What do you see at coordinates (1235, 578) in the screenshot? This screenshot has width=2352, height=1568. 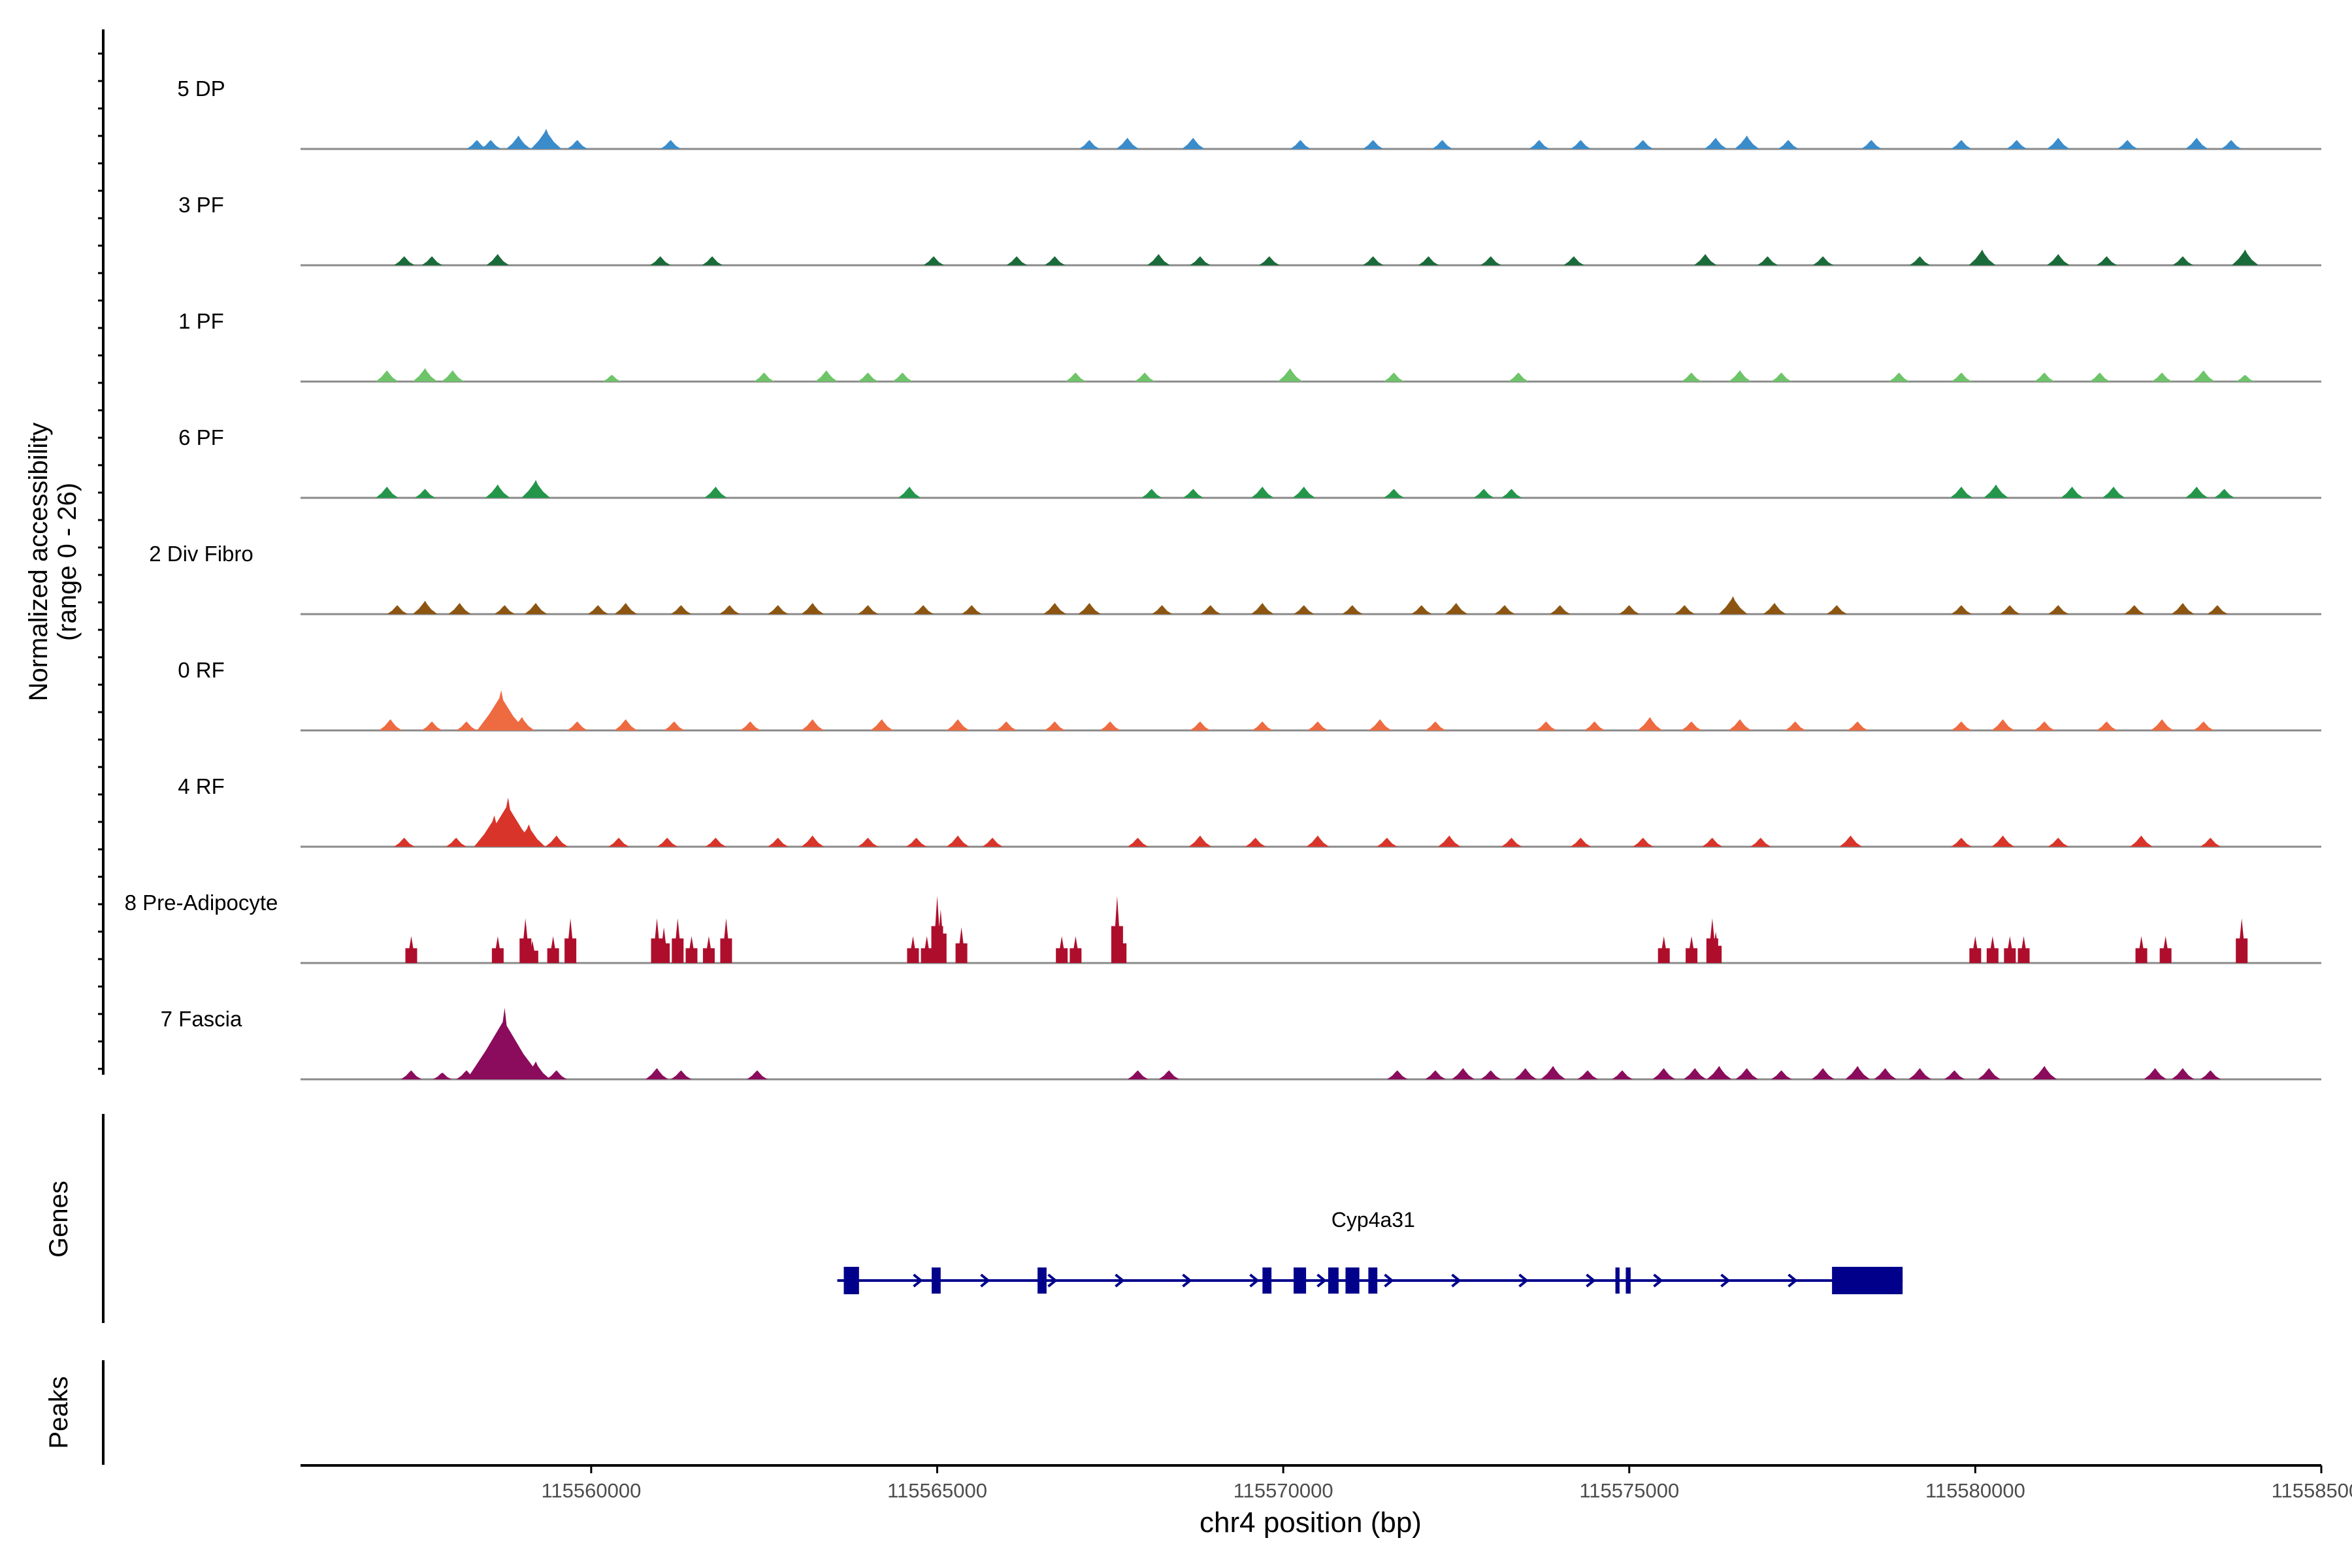 I see `track-2-div-fibro: 2 Div Fibro` at bounding box center [1235, 578].